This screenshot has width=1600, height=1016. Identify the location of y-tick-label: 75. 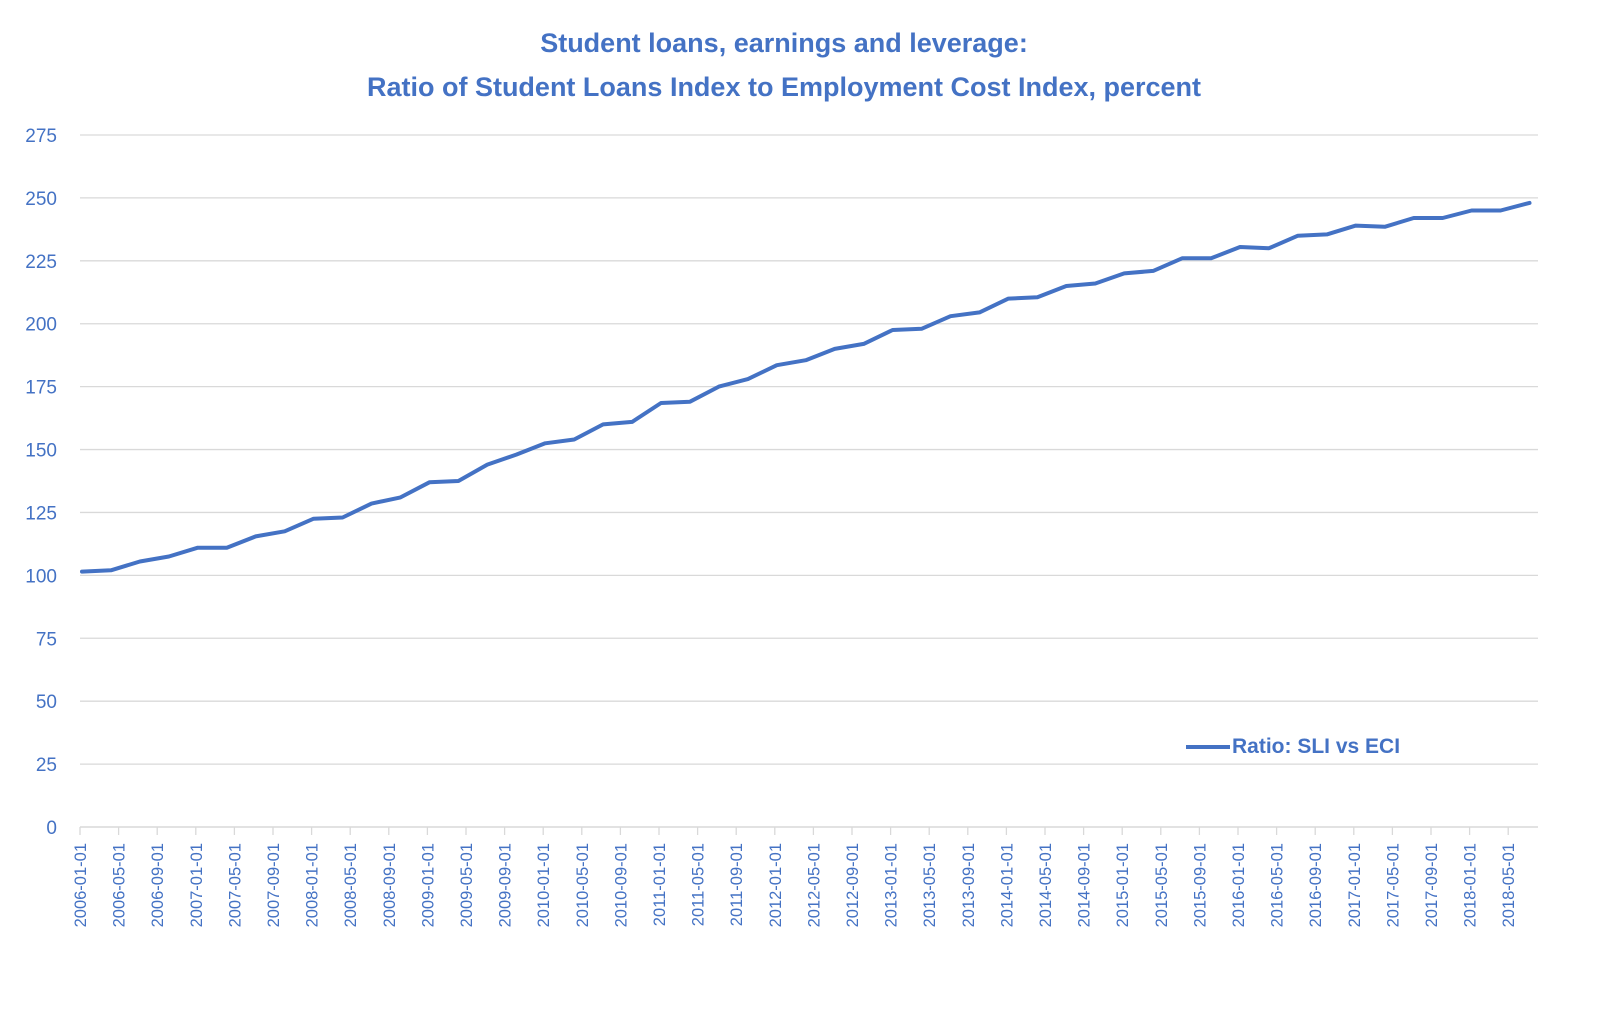
(46, 639).